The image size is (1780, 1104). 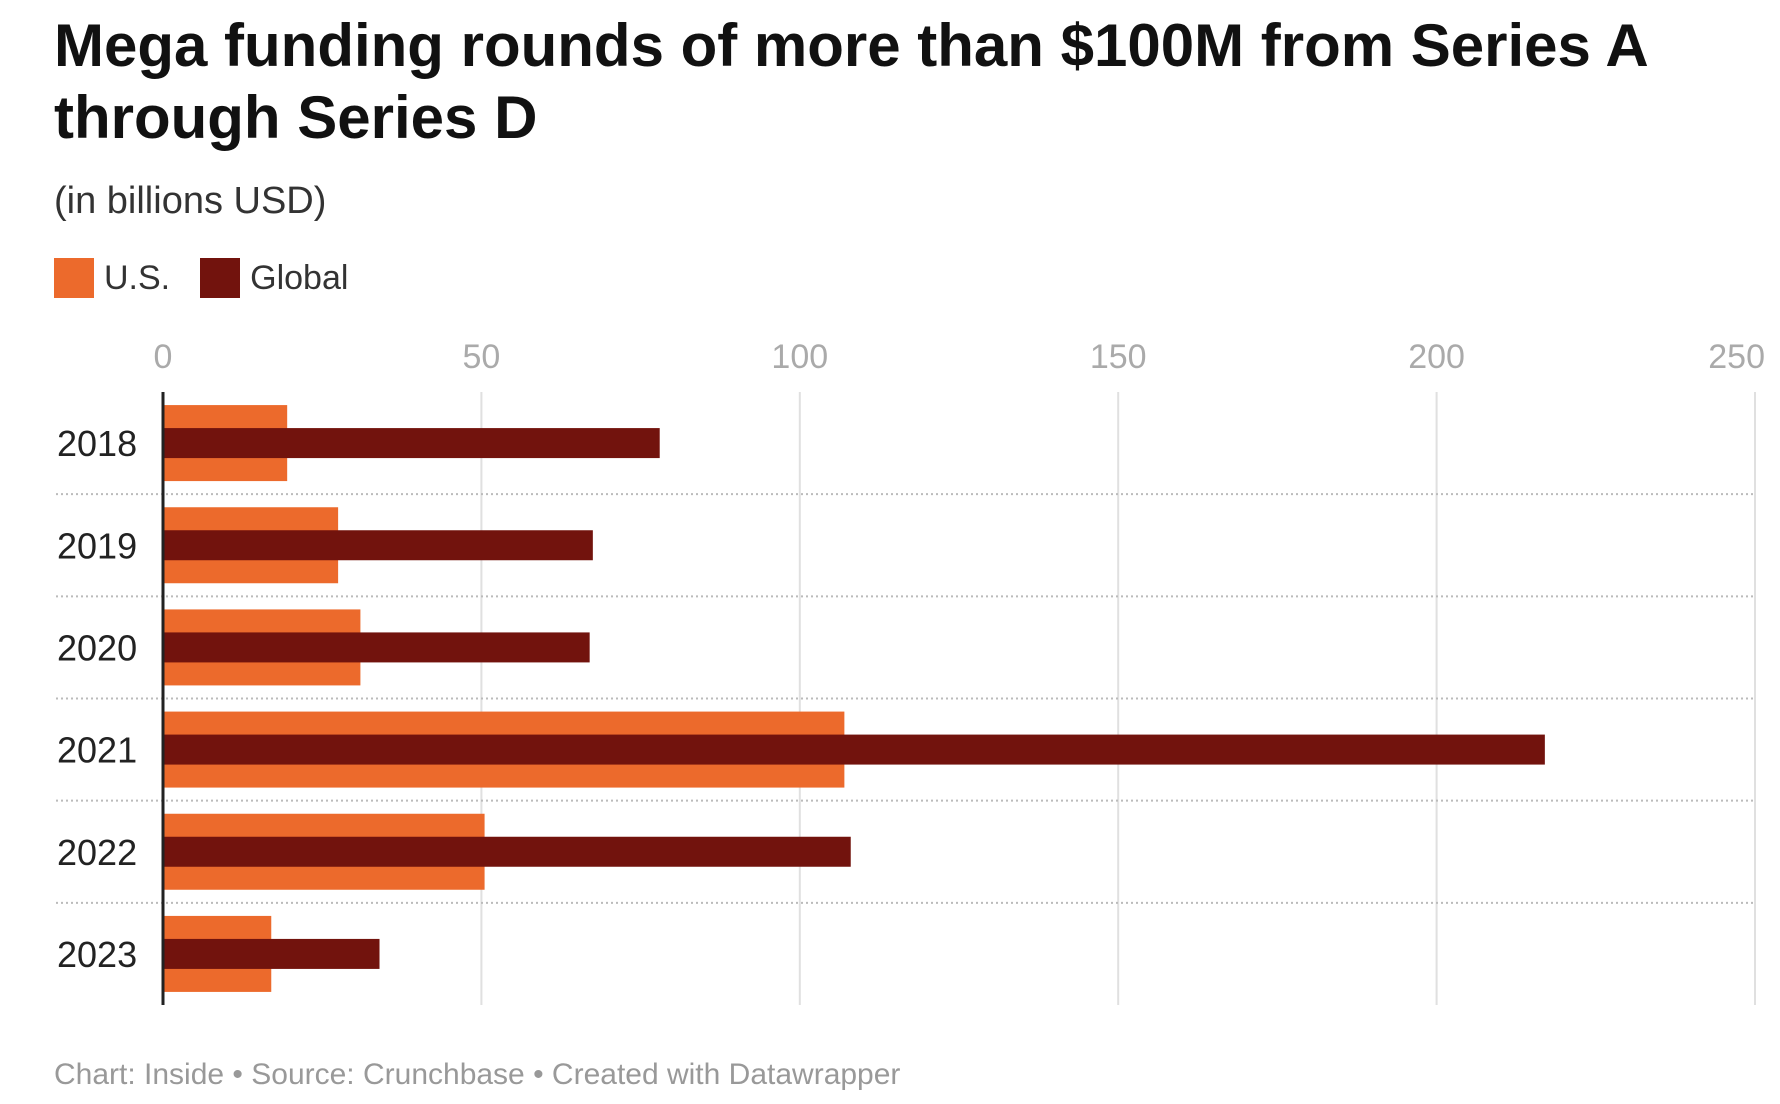 I want to click on legend-label-global: Global, so click(x=299, y=277).